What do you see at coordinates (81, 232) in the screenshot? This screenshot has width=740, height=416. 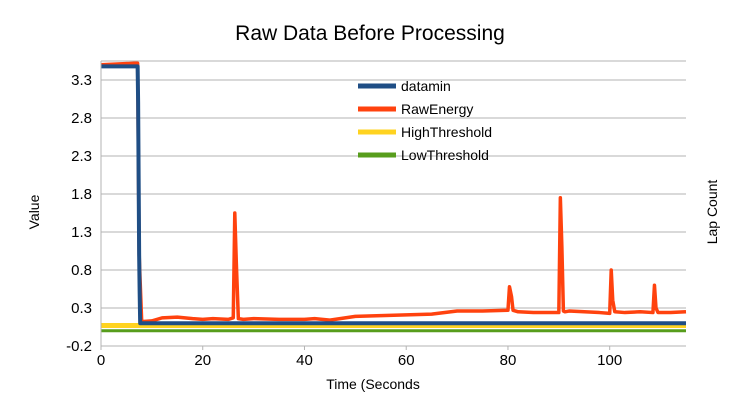 I see `y-tick-label: 1.3` at bounding box center [81, 232].